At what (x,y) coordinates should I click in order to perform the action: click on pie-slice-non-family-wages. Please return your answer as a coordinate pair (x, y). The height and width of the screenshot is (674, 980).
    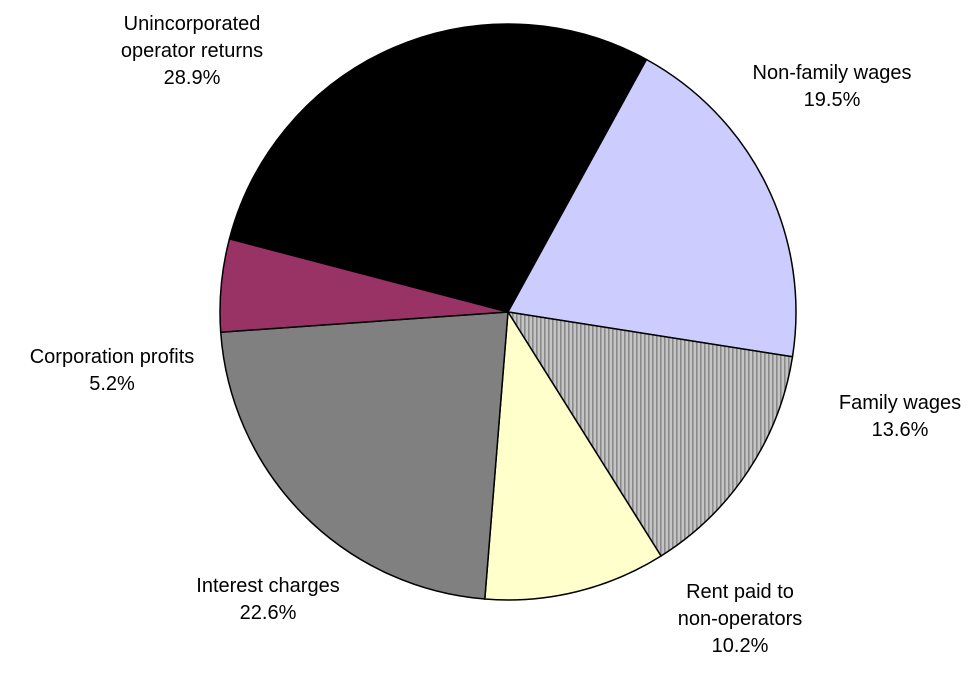
    Looking at the image, I should click on (651, 208).